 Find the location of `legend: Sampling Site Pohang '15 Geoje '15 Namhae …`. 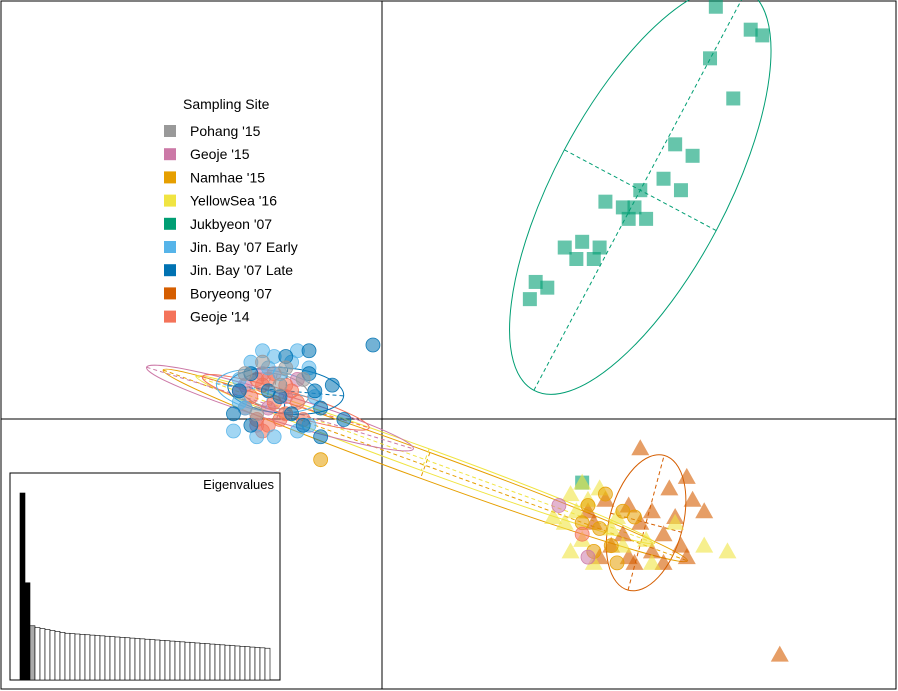

legend: Sampling Site Pohang '15 Geoje '15 Namhae … is located at coordinates (231, 210).